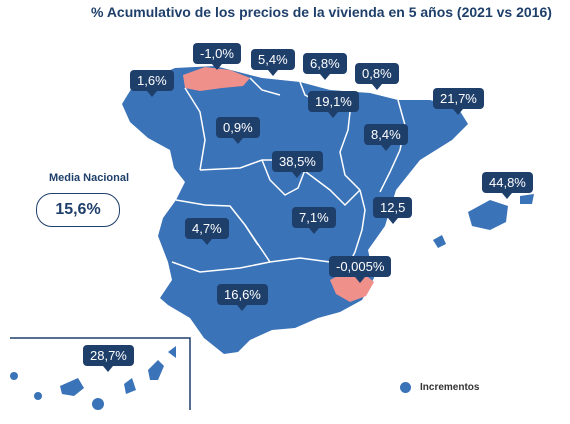  Describe the element at coordinates (325, 66) in the screenshot. I see `label-pais-vasco: 6,8%` at that location.